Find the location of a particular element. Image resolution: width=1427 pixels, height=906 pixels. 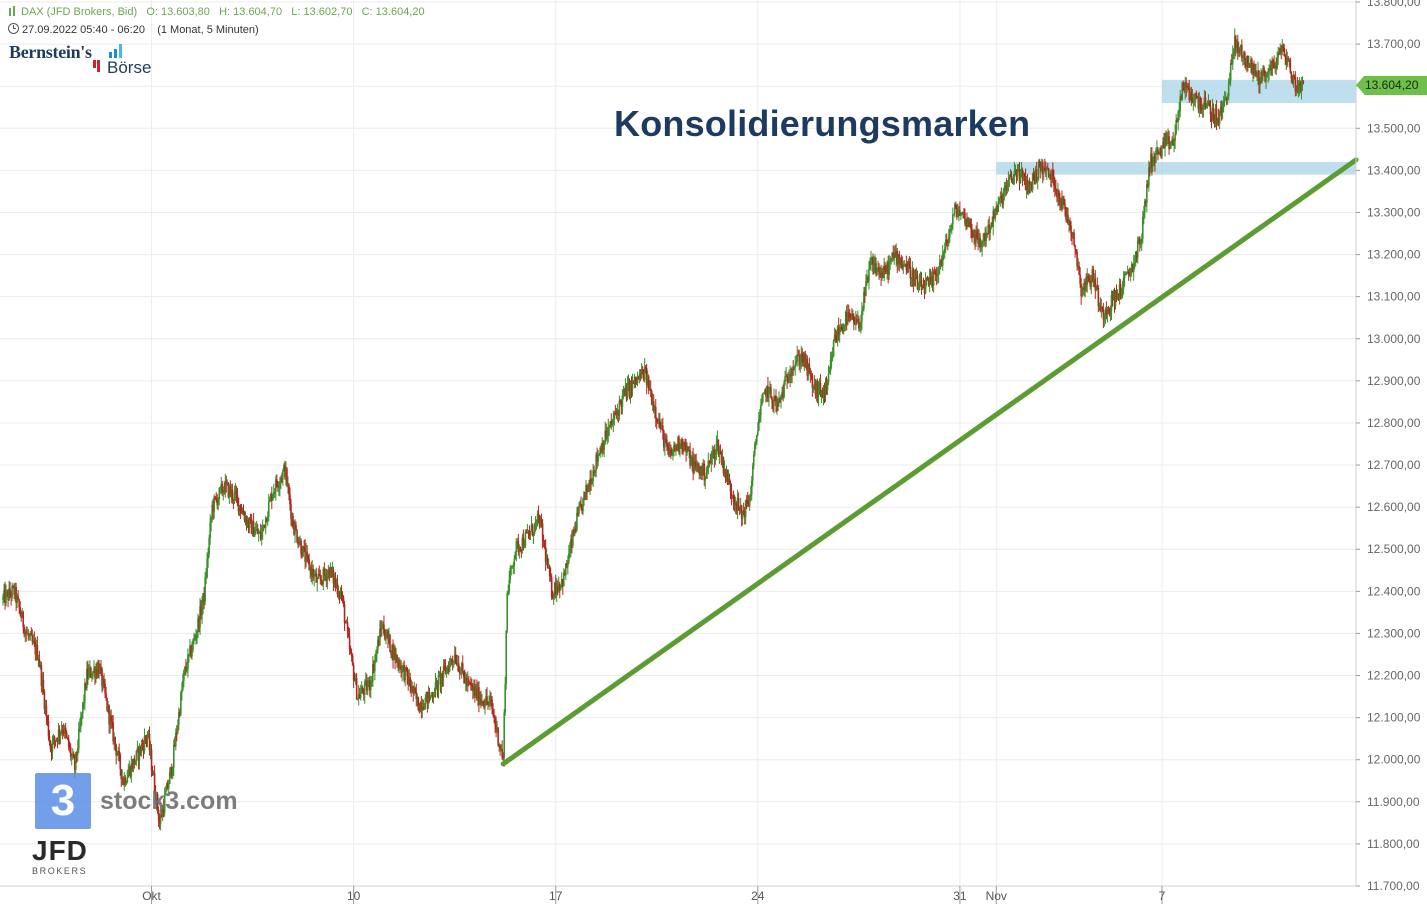

y-tick-label: 11.700,00 is located at coordinates (1393, 886).